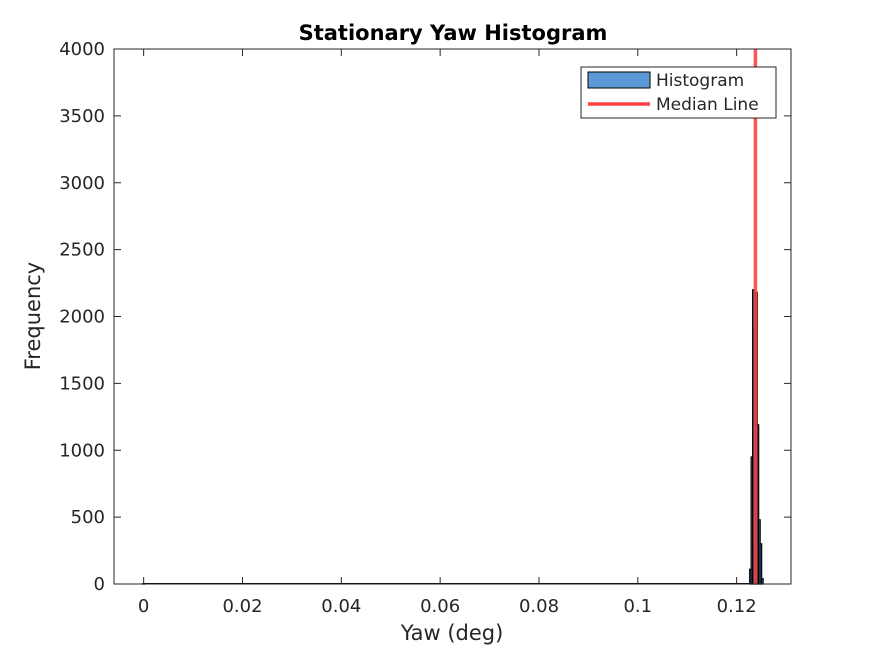 This screenshot has height=656, width=875. I want to click on y-tick-label: 1500, so click(82, 383).